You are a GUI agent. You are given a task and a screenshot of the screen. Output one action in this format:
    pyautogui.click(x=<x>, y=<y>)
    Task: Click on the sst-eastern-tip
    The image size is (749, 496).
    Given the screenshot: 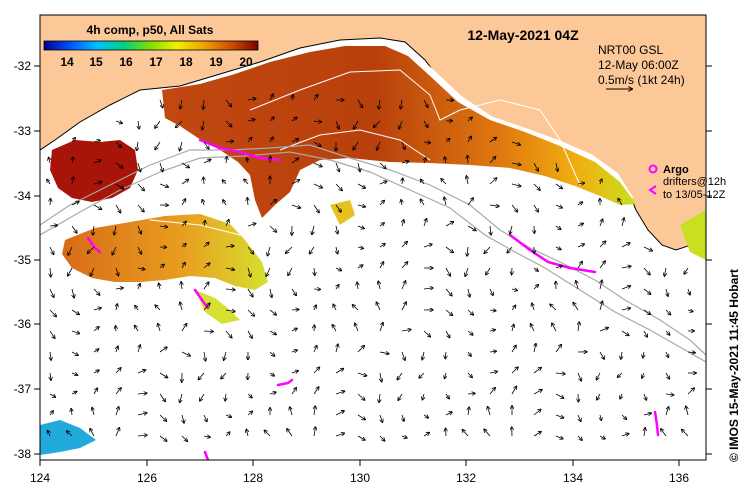 What is the action you would take?
    pyautogui.click(x=693, y=235)
    